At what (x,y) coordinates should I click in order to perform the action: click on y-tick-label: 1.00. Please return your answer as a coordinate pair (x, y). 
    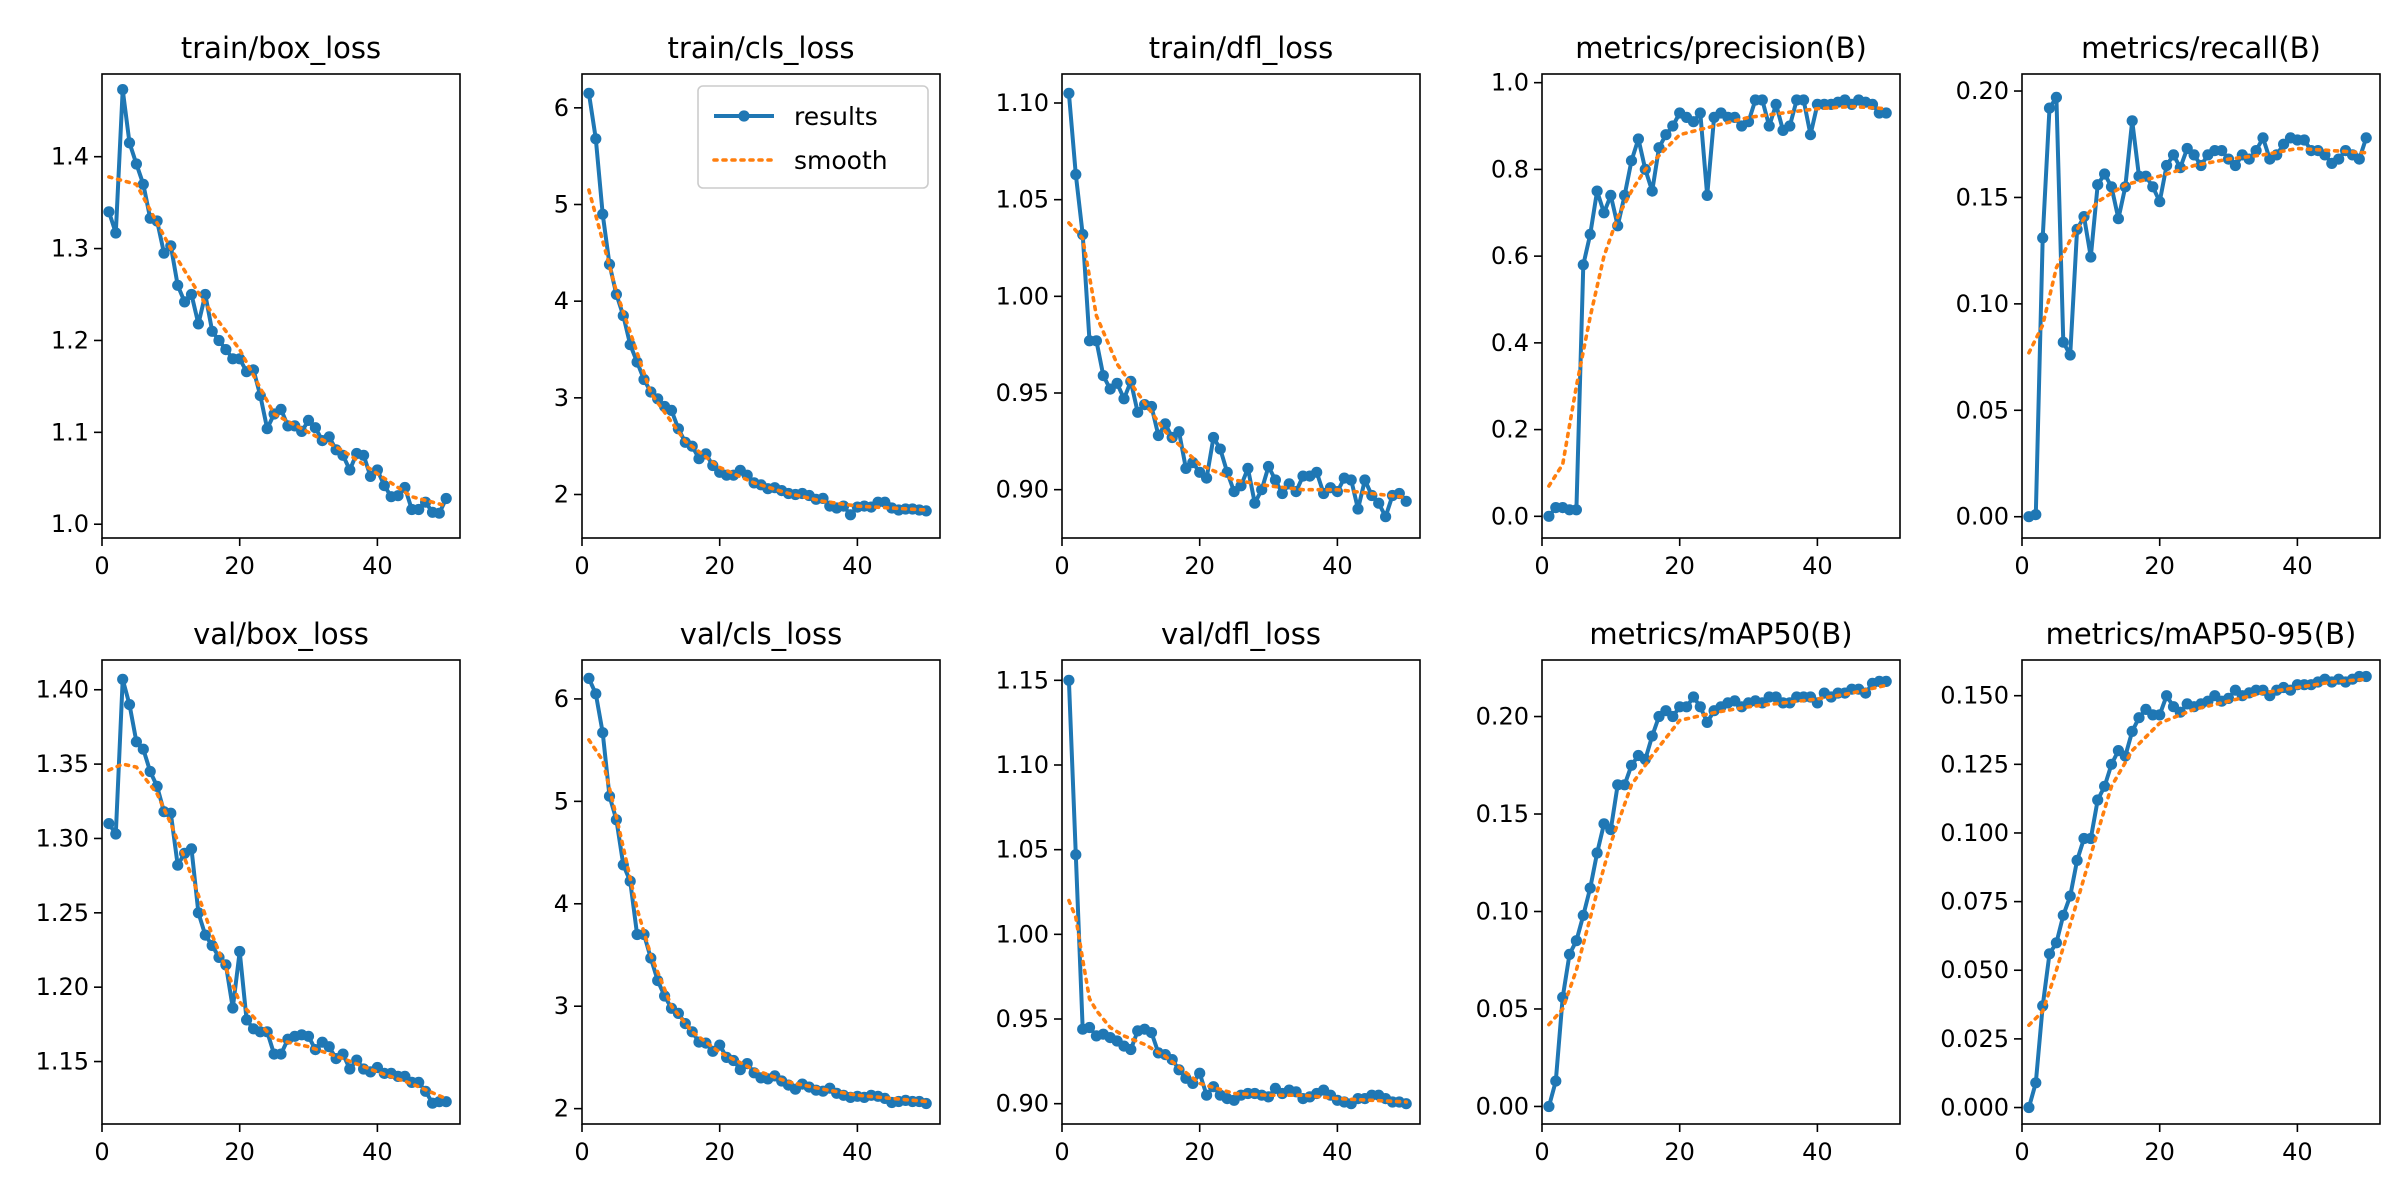
    Looking at the image, I should click on (1022, 934).